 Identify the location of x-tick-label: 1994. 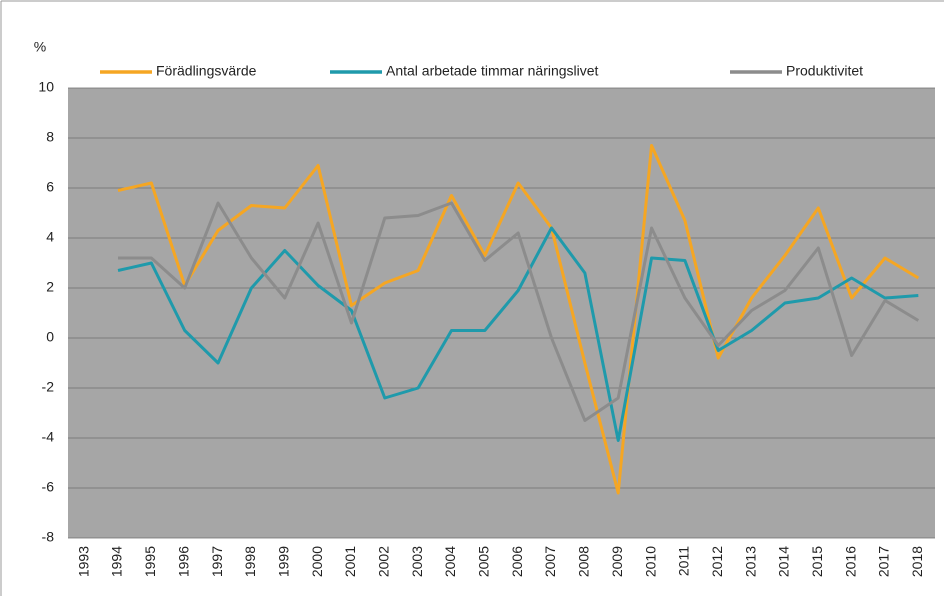
(117, 561).